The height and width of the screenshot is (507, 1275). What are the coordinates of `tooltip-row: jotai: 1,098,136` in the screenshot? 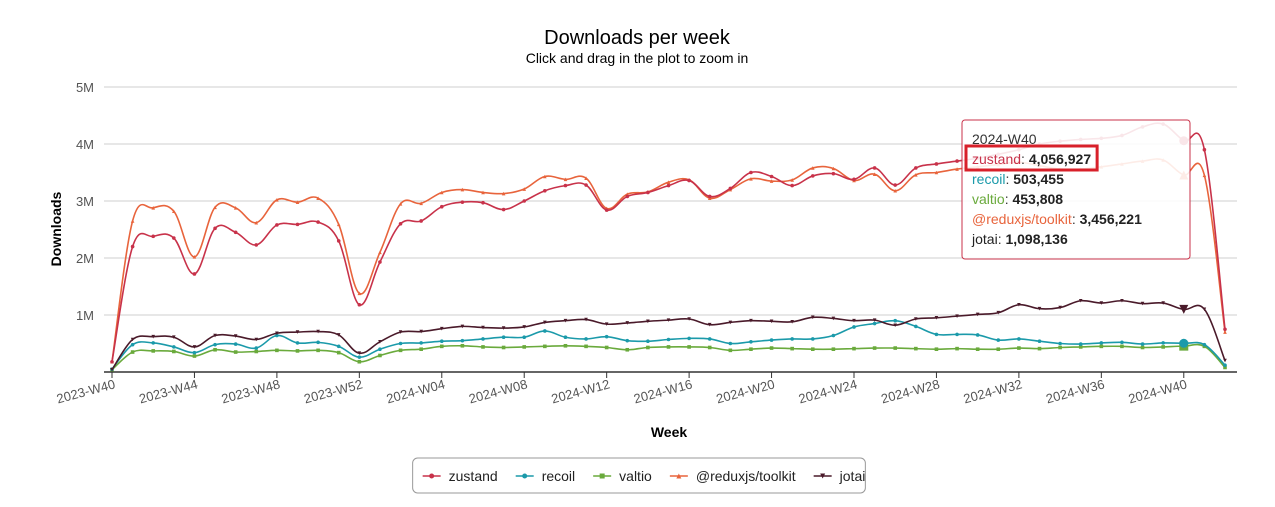 It's located at (1019, 239).